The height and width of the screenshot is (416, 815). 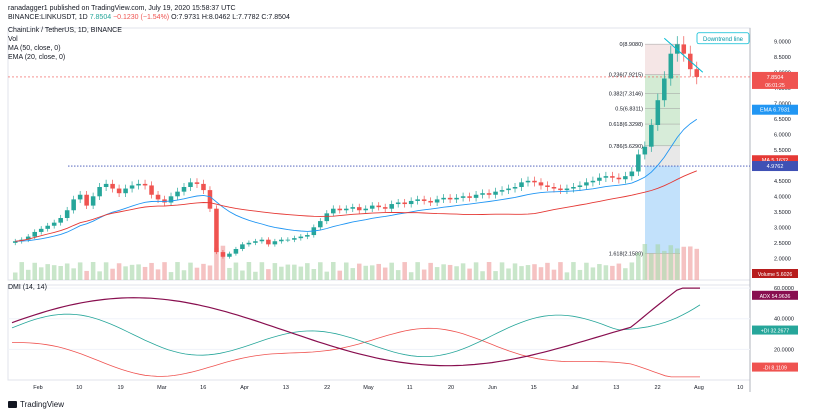 What do you see at coordinates (451, 388) in the screenshot?
I see `x-tick-label: 20` at bounding box center [451, 388].